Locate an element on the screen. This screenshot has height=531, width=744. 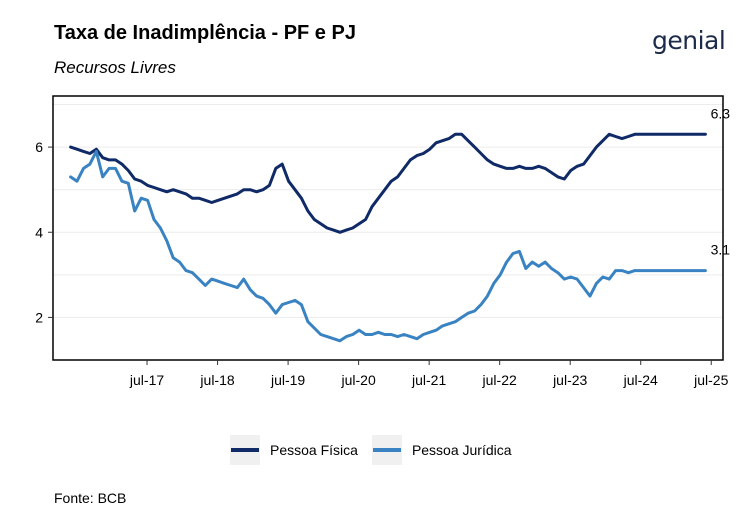
genial-logo: genial is located at coordinates (689, 40).